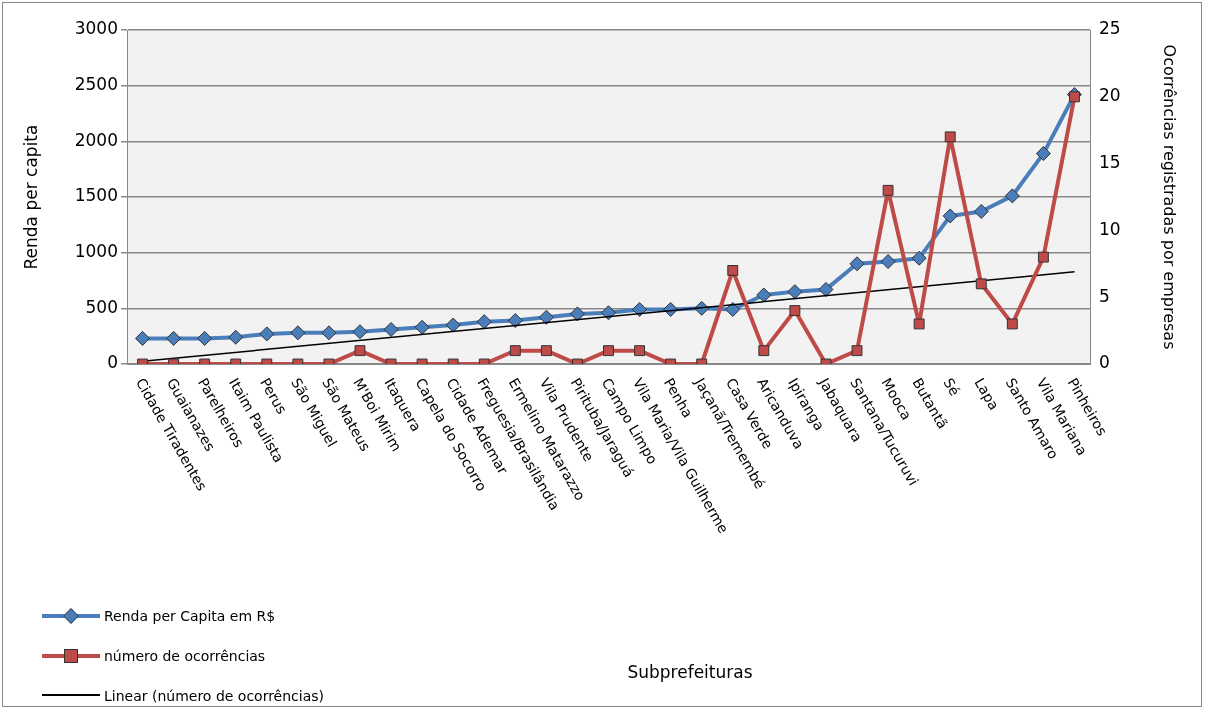 The image size is (1206, 710). I want to click on legend-label: Linear (número de ocorrências), so click(214, 696).